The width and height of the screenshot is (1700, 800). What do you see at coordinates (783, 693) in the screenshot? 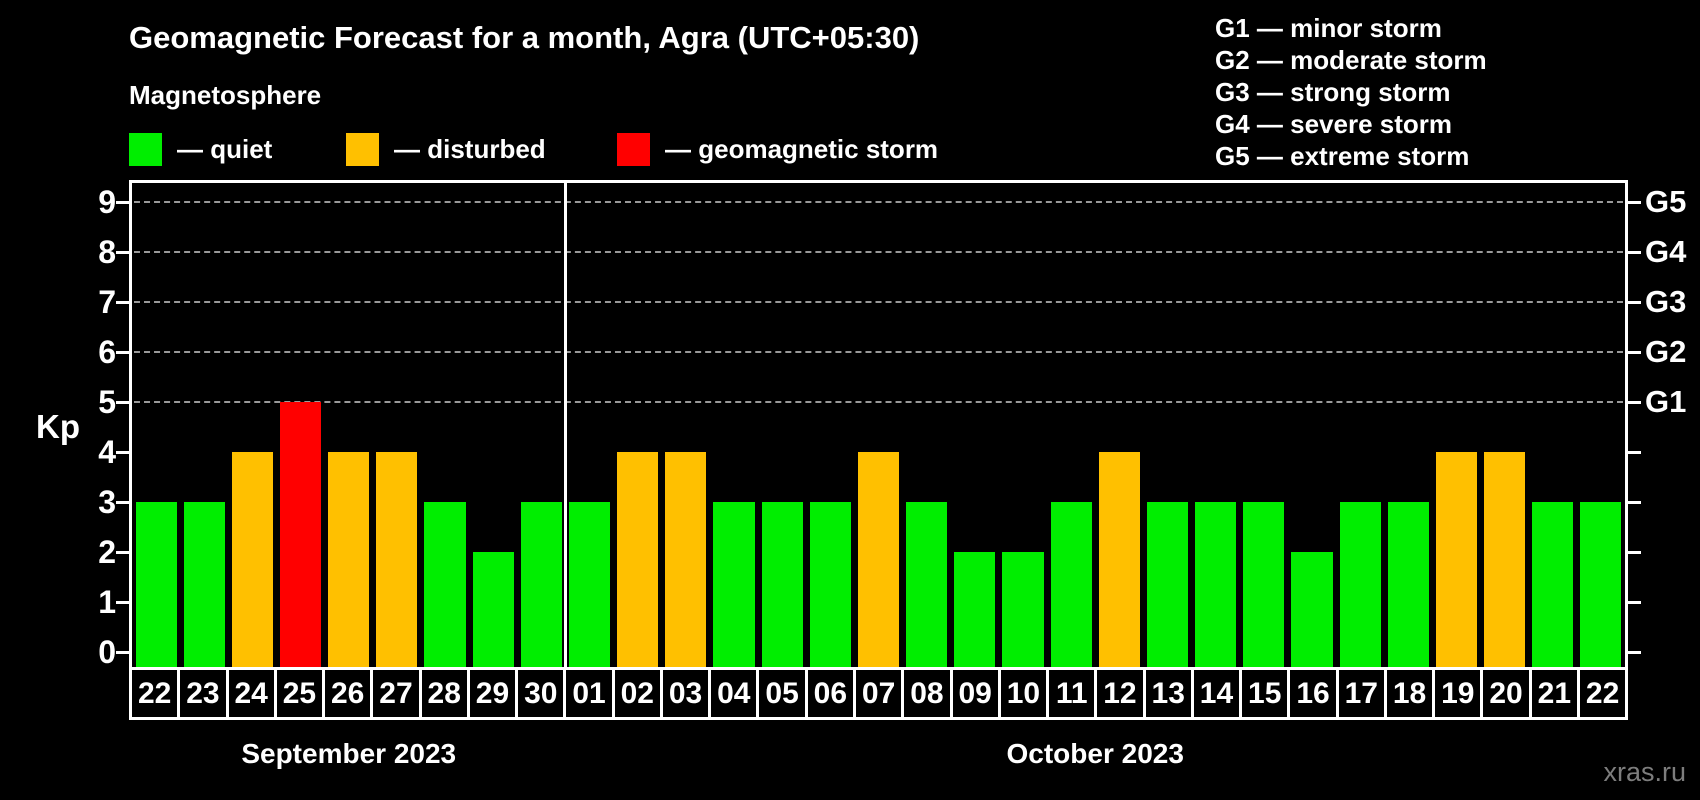
I see `date-label: 05` at bounding box center [783, 693].